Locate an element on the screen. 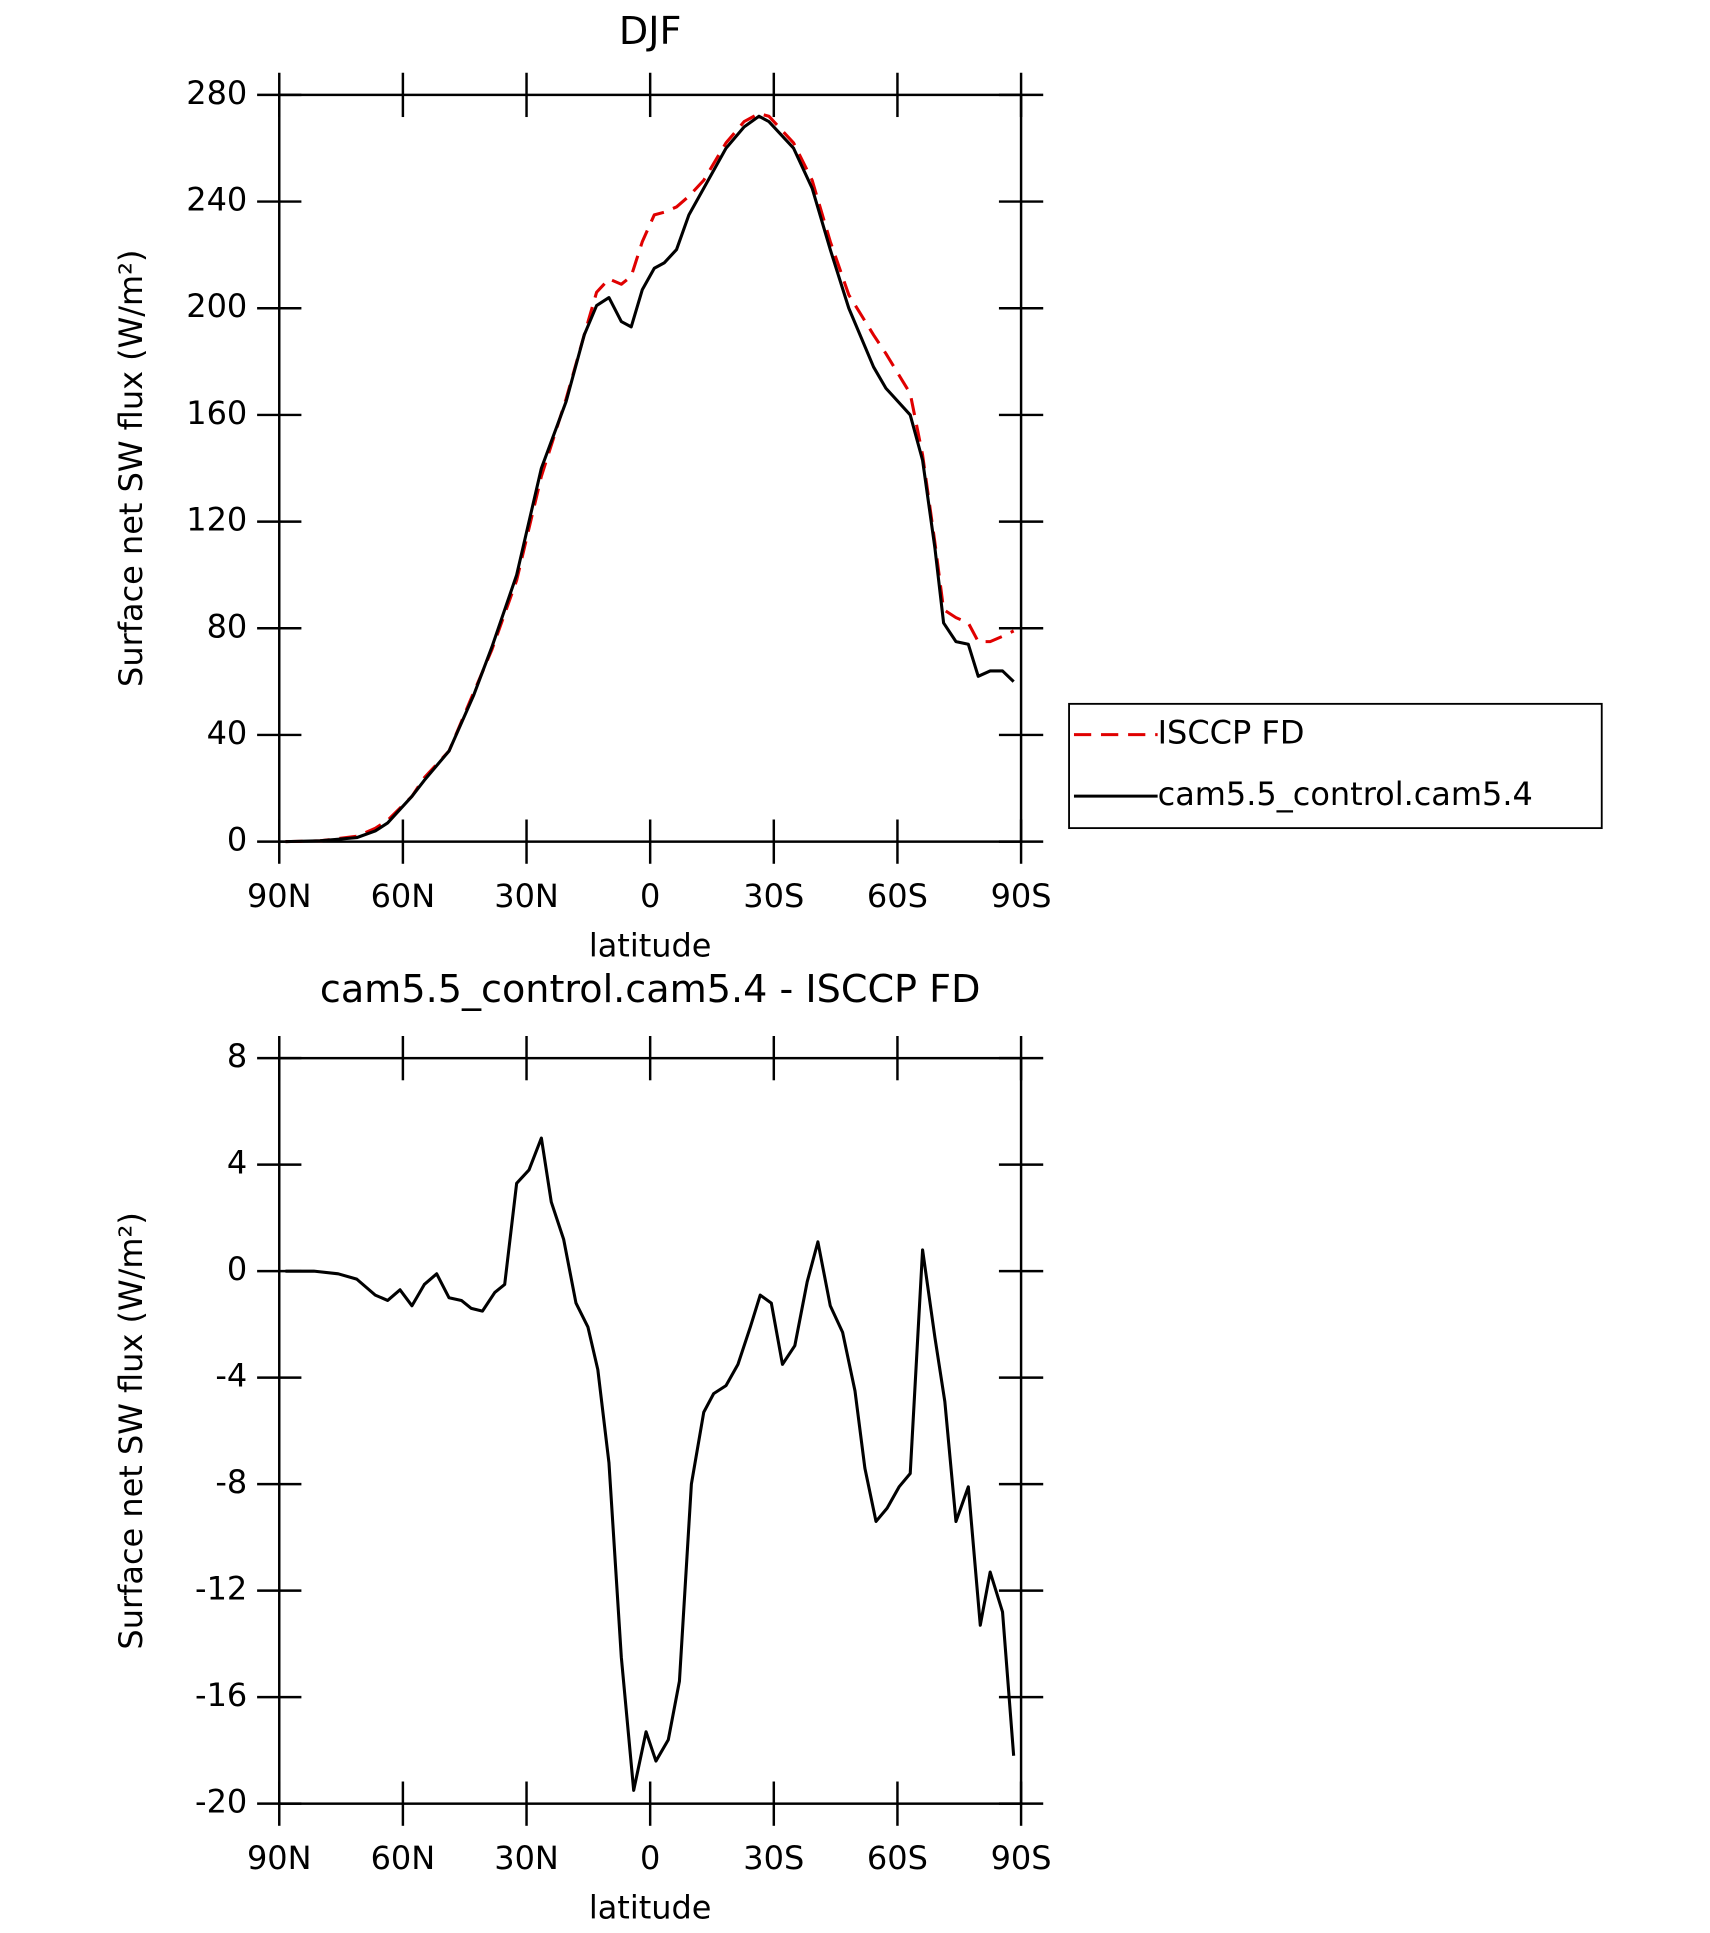  chart-title: DJF is located at coordinates (650, 31).